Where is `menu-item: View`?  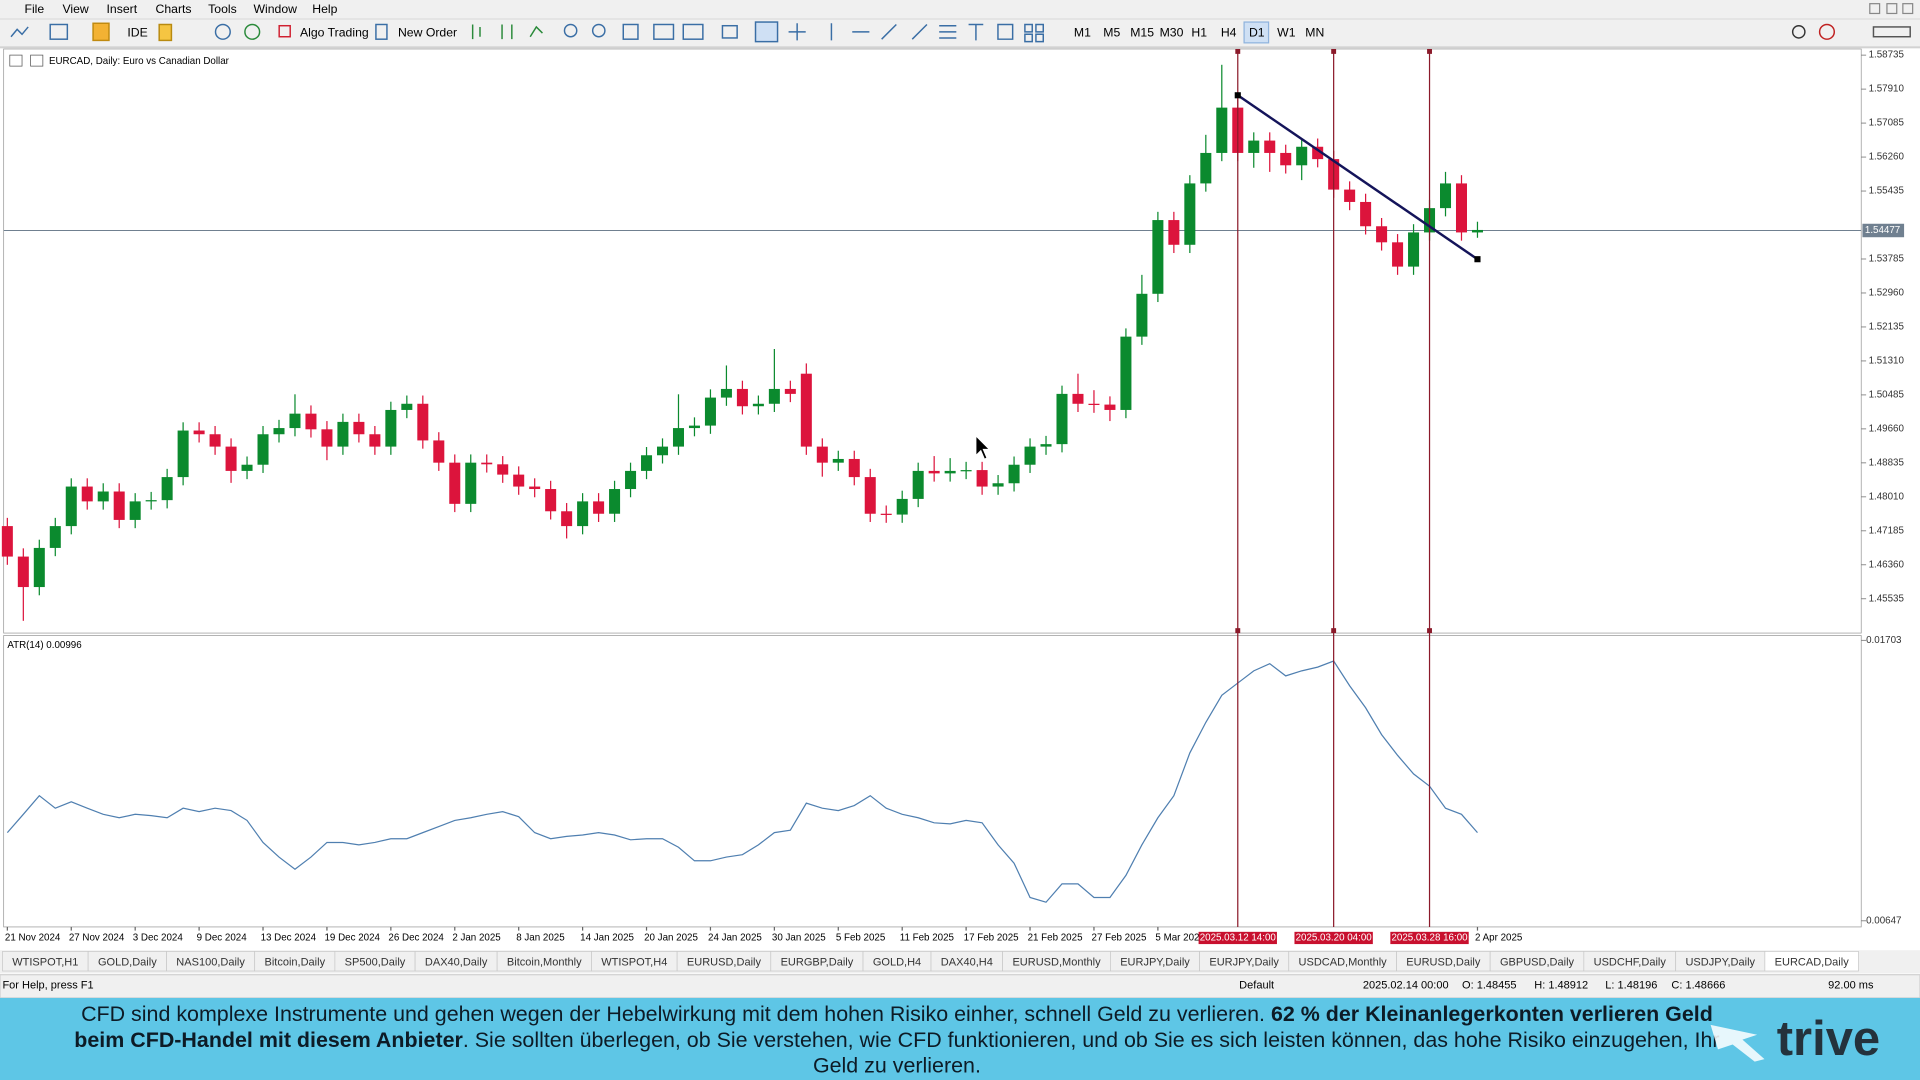 menu-item: View is located at coordinates (75, 9).